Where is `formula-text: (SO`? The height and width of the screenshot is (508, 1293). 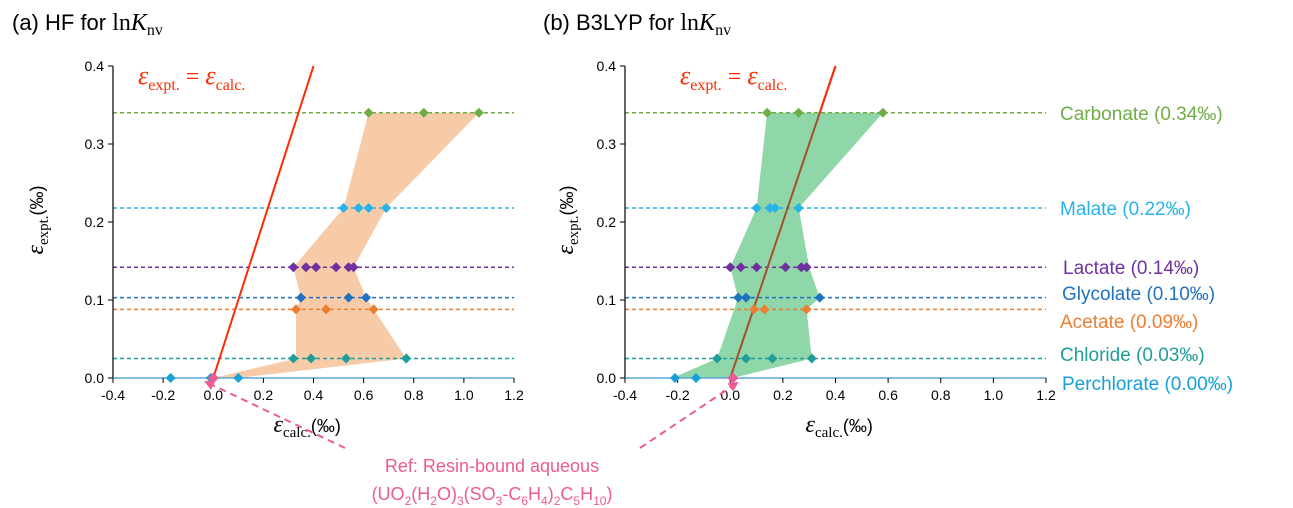
formula-text: (SO is located at coordinates (480, 494).